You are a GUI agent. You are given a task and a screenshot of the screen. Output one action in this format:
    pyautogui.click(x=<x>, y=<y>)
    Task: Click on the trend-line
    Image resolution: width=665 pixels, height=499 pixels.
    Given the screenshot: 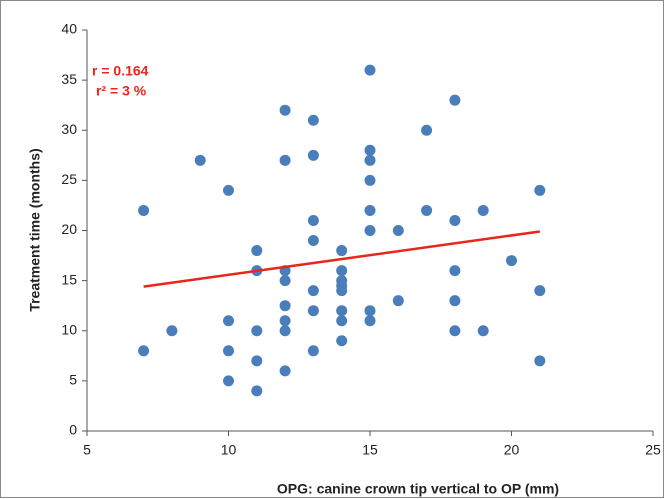 What is the action you would take?
    pyautogui.click(x=341, y=259)
    